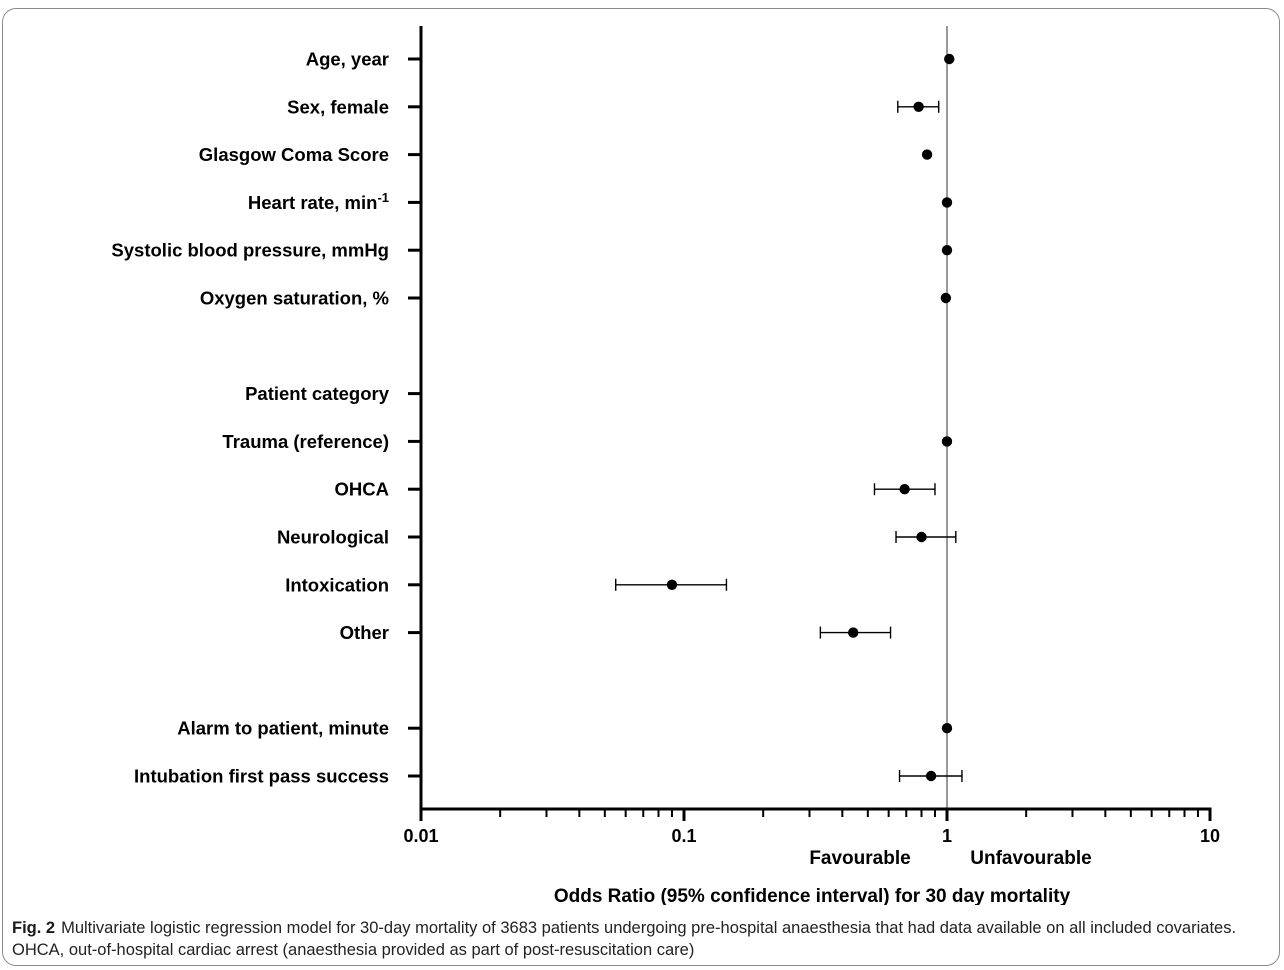 The width and height of the screenshot is (1284, 970). I want to click on row-label: Age, year, so click(347, 59).